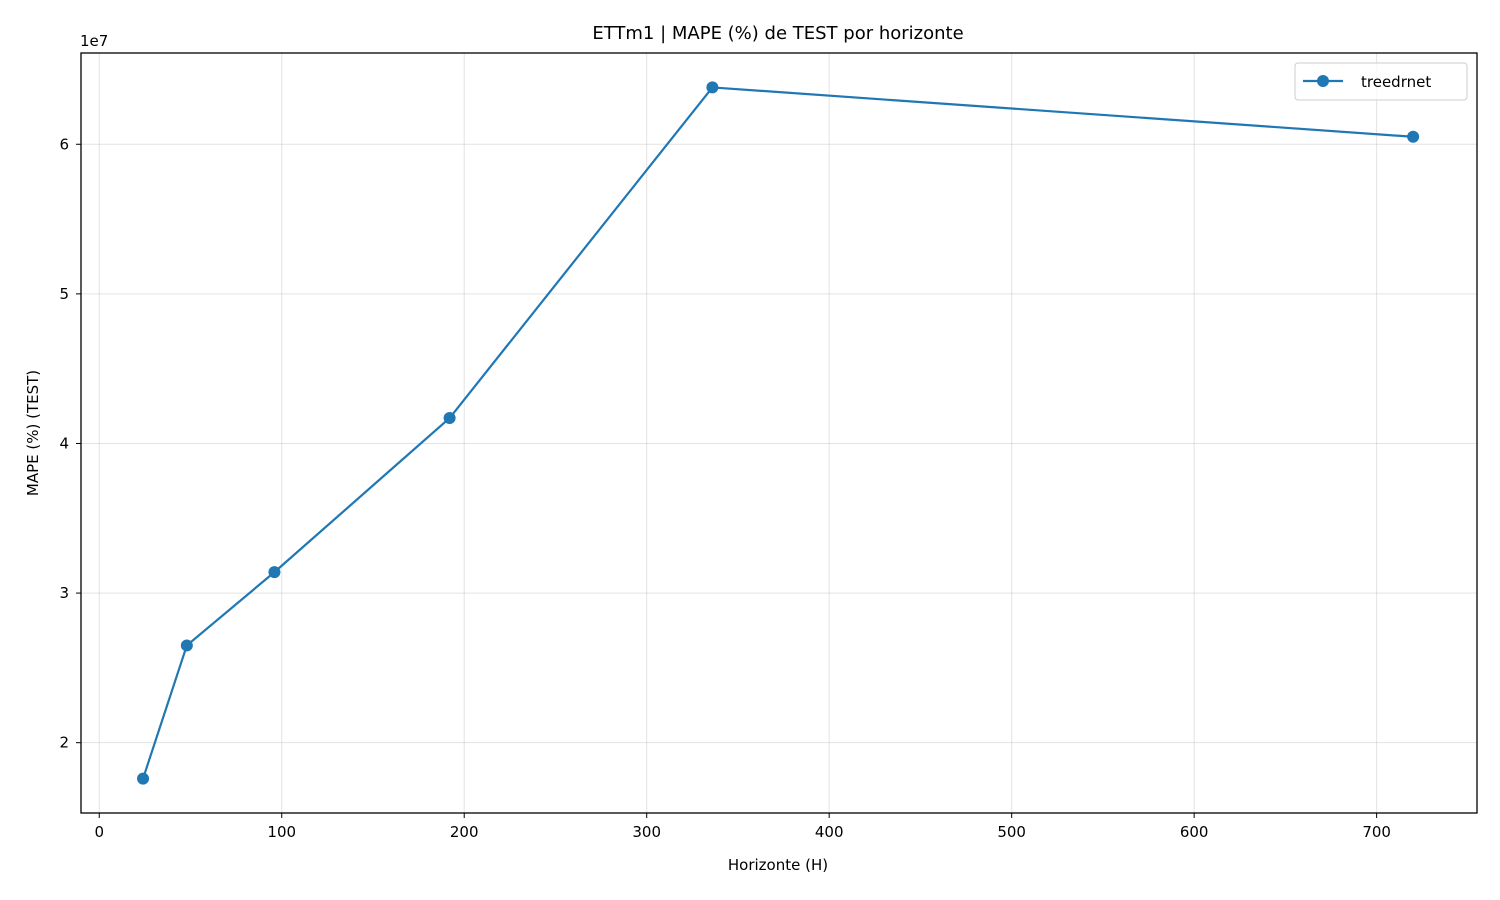 Image resolution: width=1500 pixels, height=900 pixels. What do you see at coordinates (1194, 832) in the screenshot?
I see `x-tick-label: 600` at bounding box center [1194, 832].